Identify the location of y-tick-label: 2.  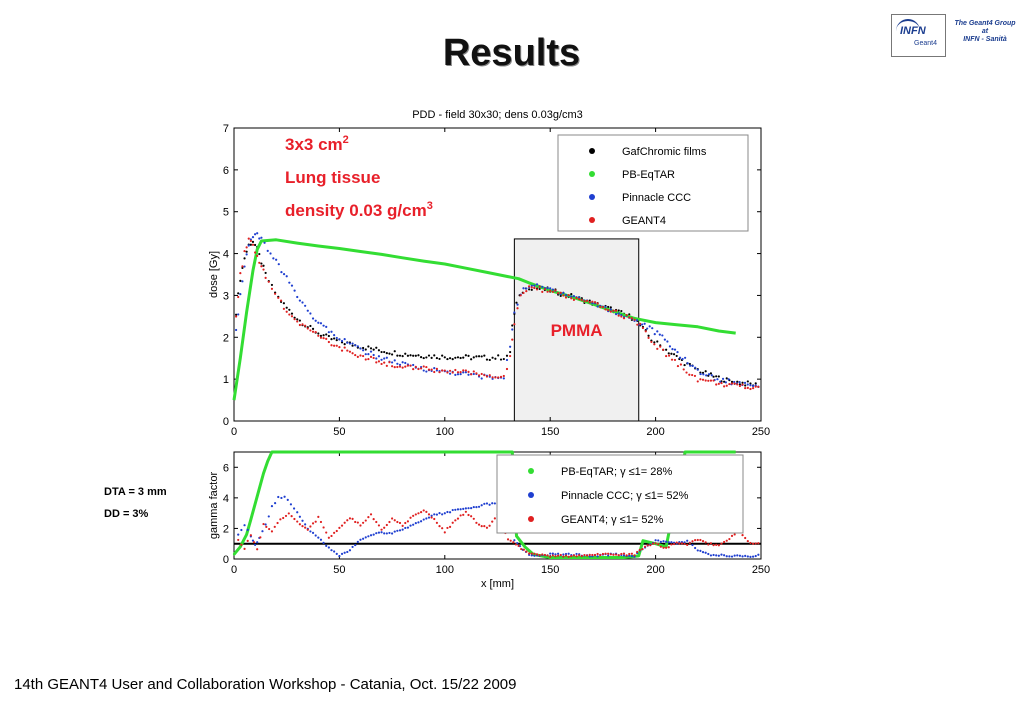
(226, 338).